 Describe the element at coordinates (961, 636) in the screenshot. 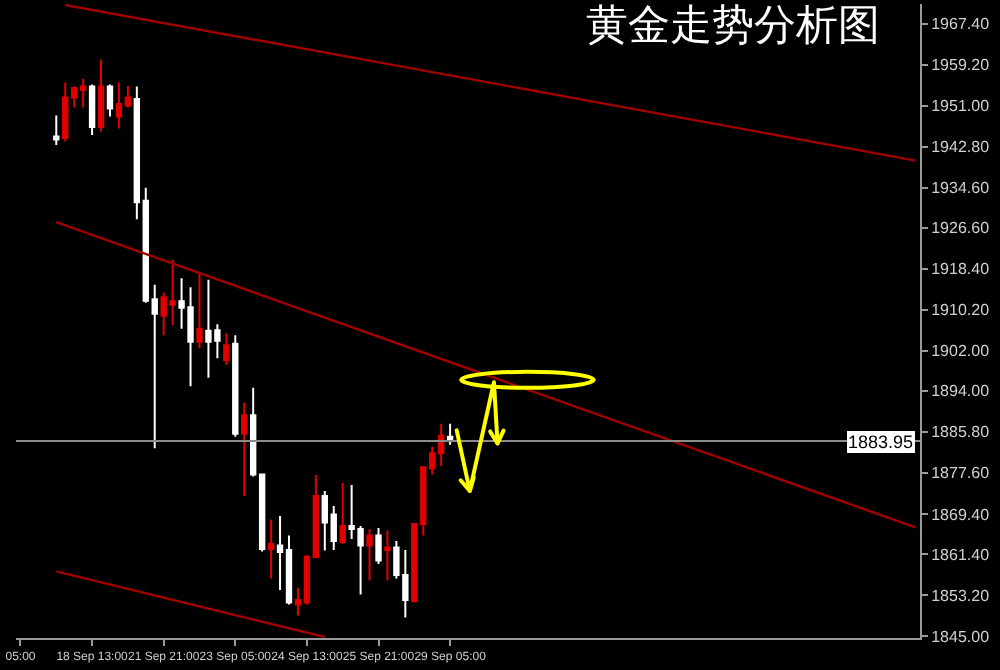

I see `y-tick-label: 1845.00` at that location.